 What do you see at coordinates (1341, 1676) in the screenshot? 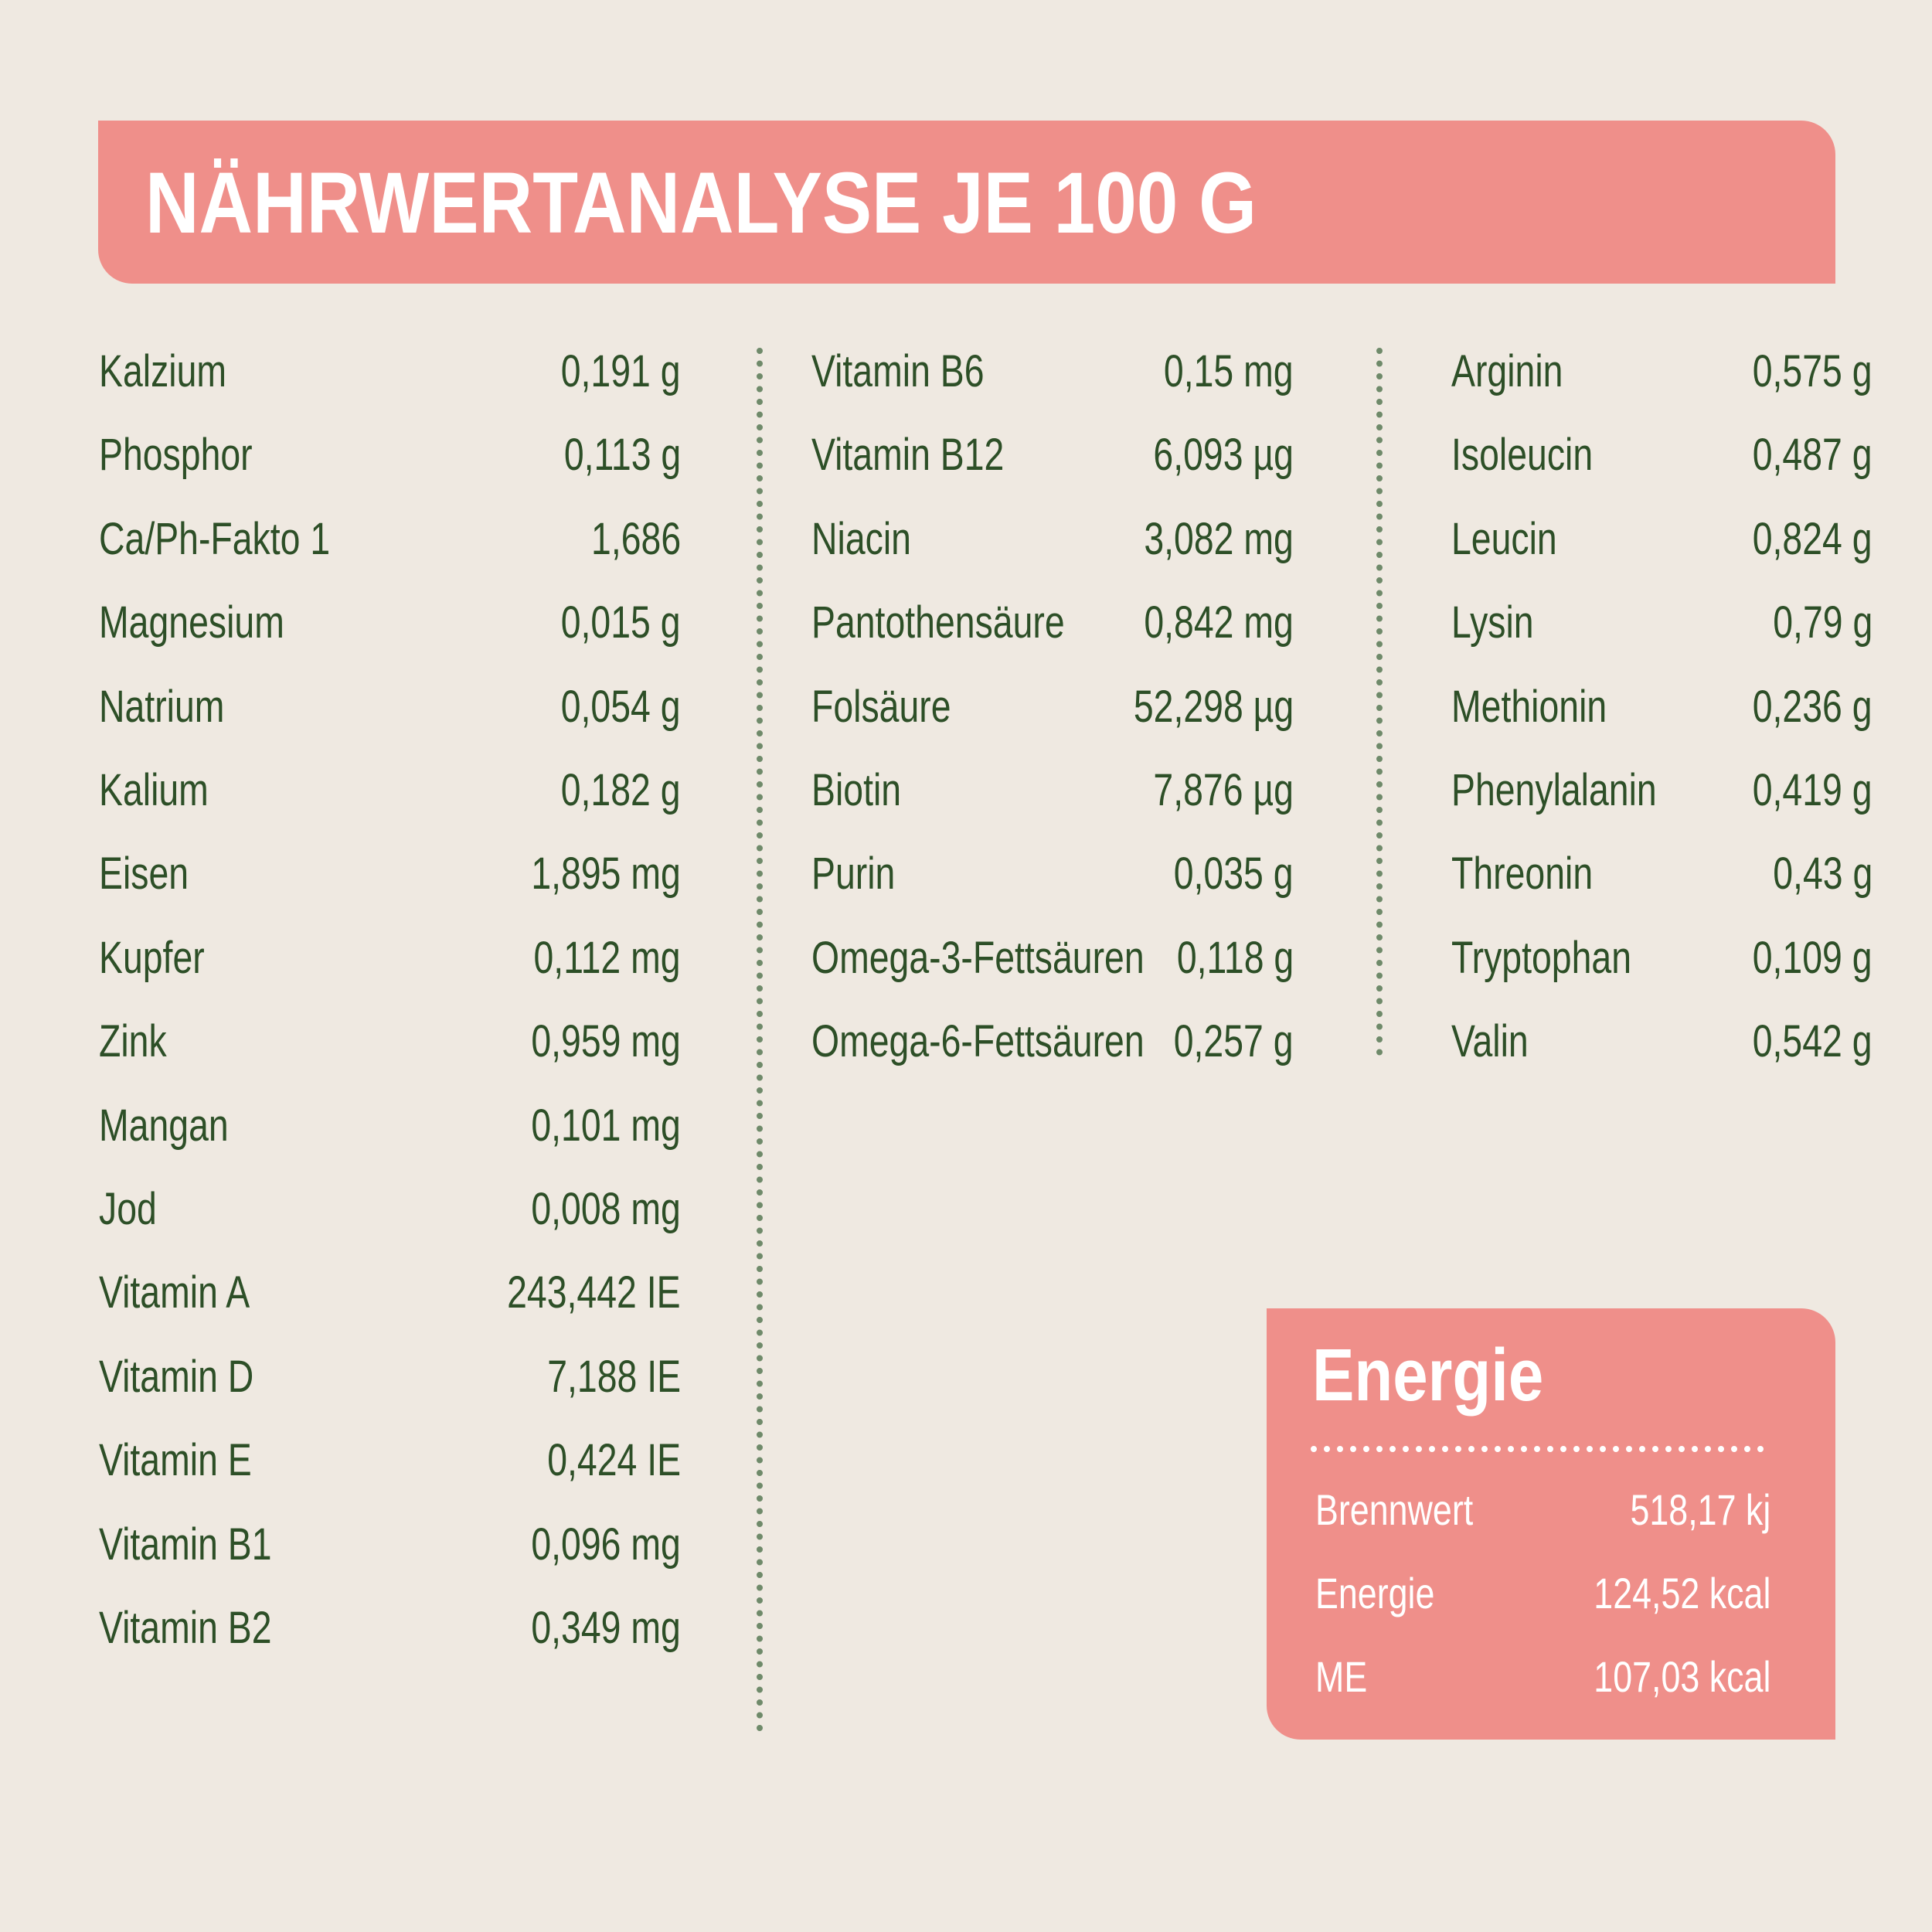
I see `energy-label: ME` at bounding box center [1341, 1676].